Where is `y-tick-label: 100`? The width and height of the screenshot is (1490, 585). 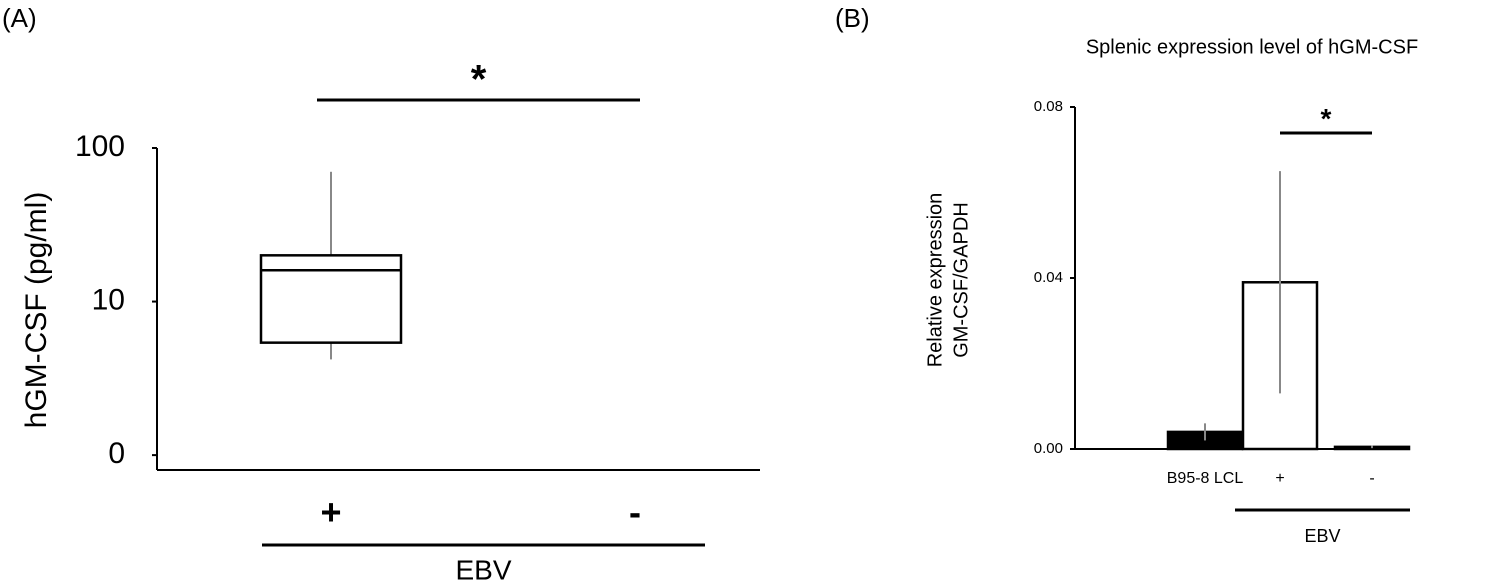 y-tick-label: 100 is located at coordinates (100, 146).